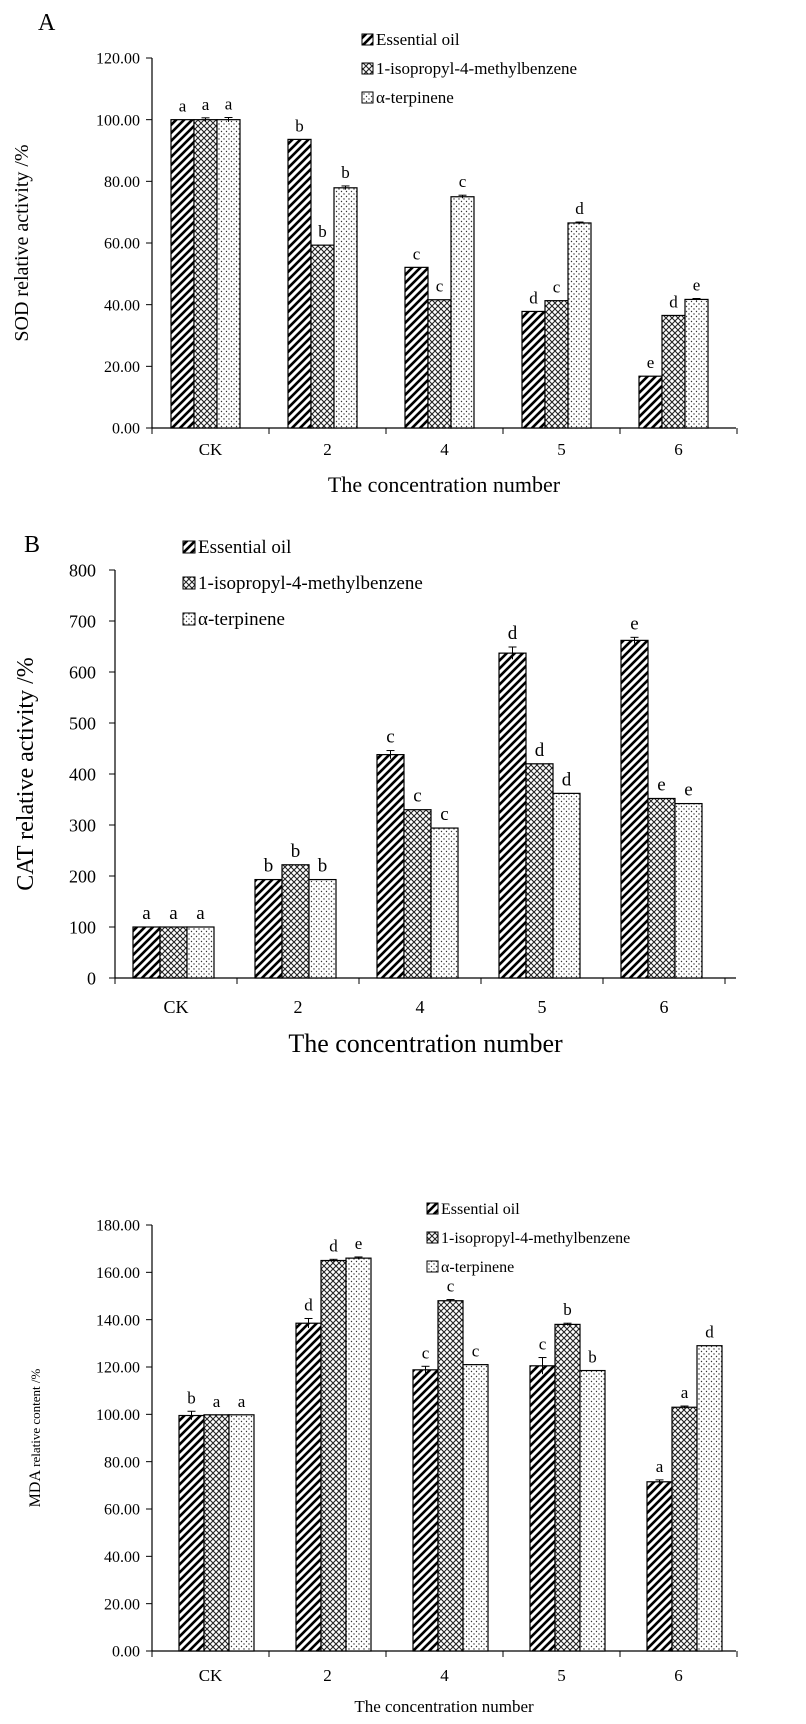  What do you see at coordinates (542, 1007) in the screenshot?
I see `x-tick-label: 5` at bounding box center [542, 1007].